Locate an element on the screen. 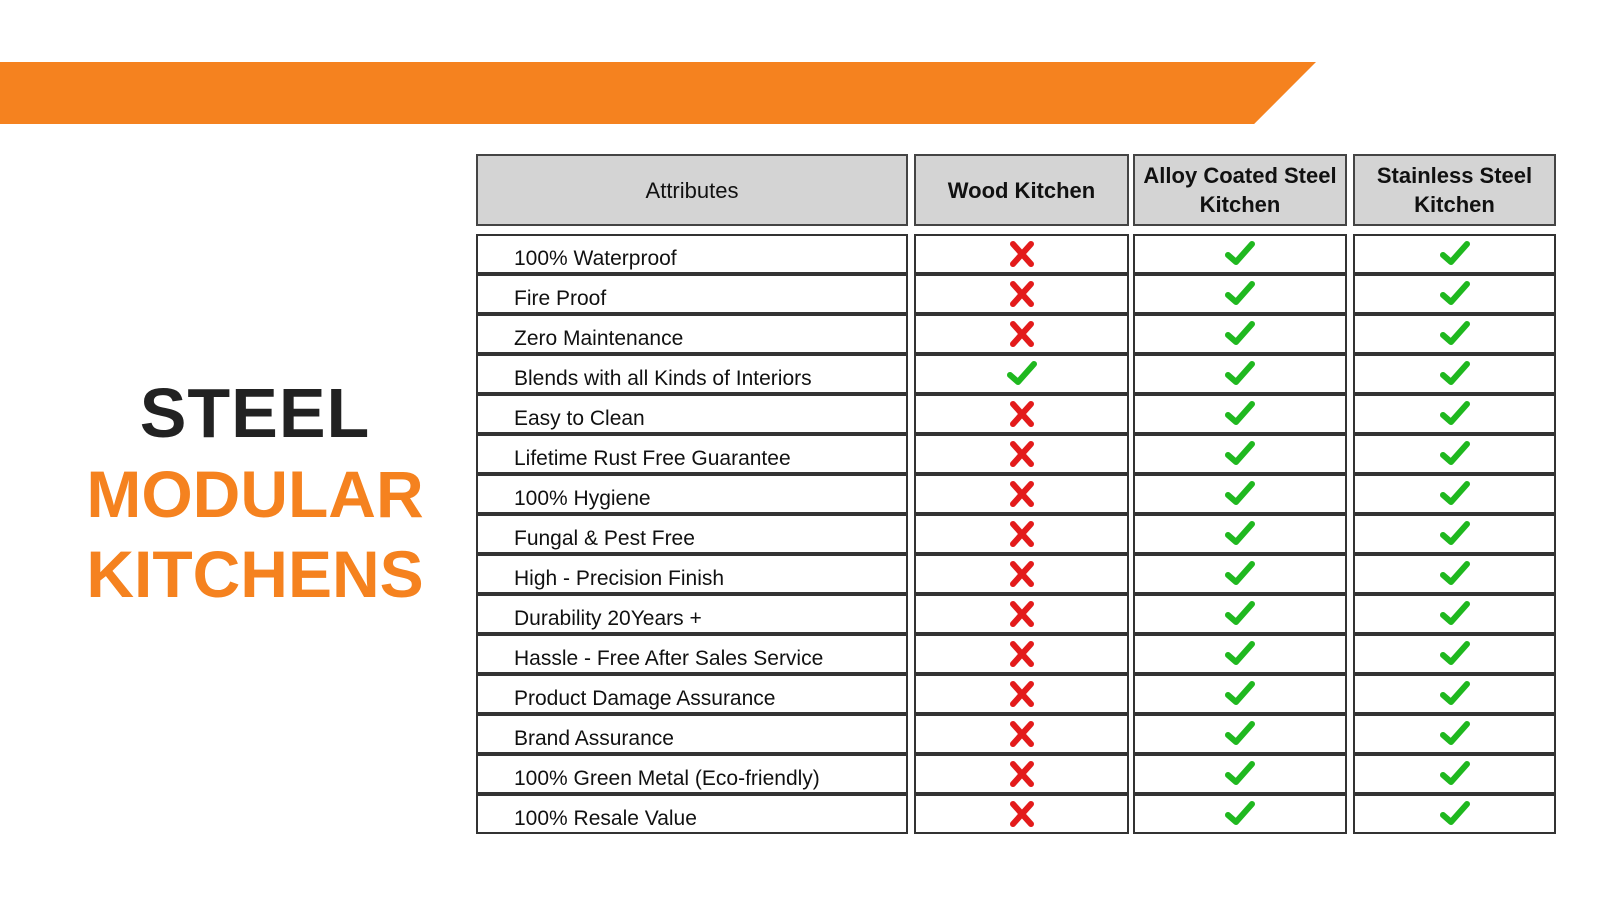 This screenshot has width=1600, height=899. attribute-label: Durability 20Years + is located at coordinates (608, 618).